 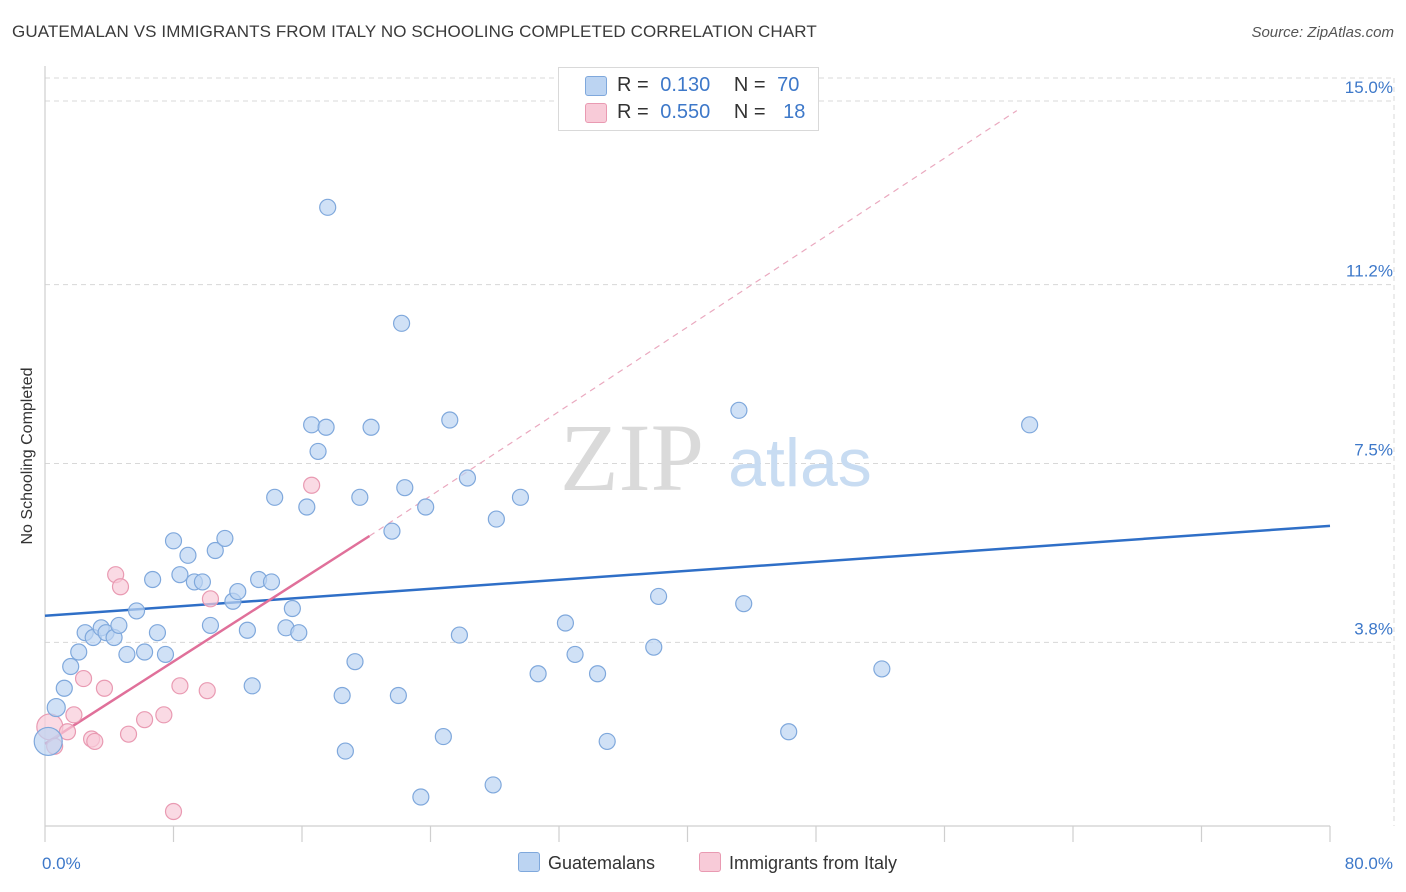 I want to click on watermark-atlas: atlas, so click(x=800, y=463).